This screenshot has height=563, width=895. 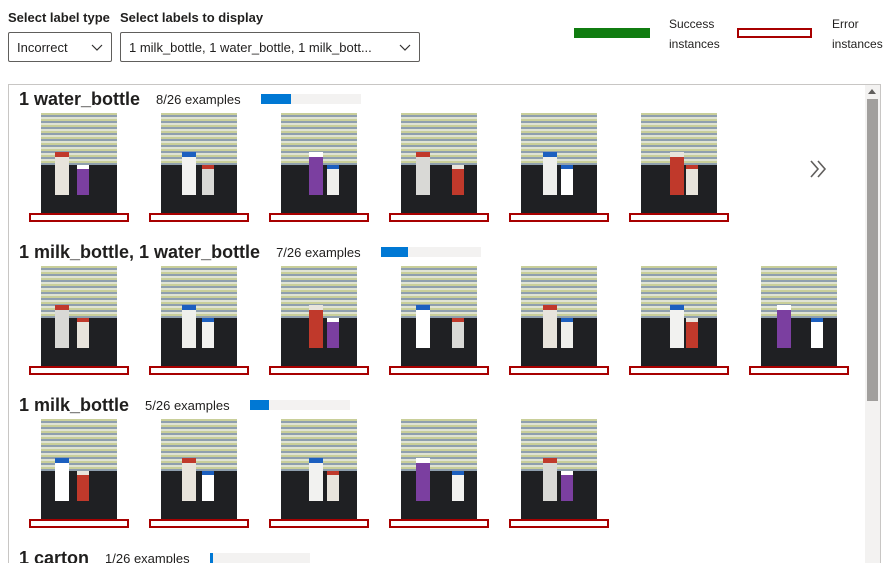 What do you see at coordinates (819, 169) in the screenshot?
I see `next-page-button` at bounding box center [819, 169].